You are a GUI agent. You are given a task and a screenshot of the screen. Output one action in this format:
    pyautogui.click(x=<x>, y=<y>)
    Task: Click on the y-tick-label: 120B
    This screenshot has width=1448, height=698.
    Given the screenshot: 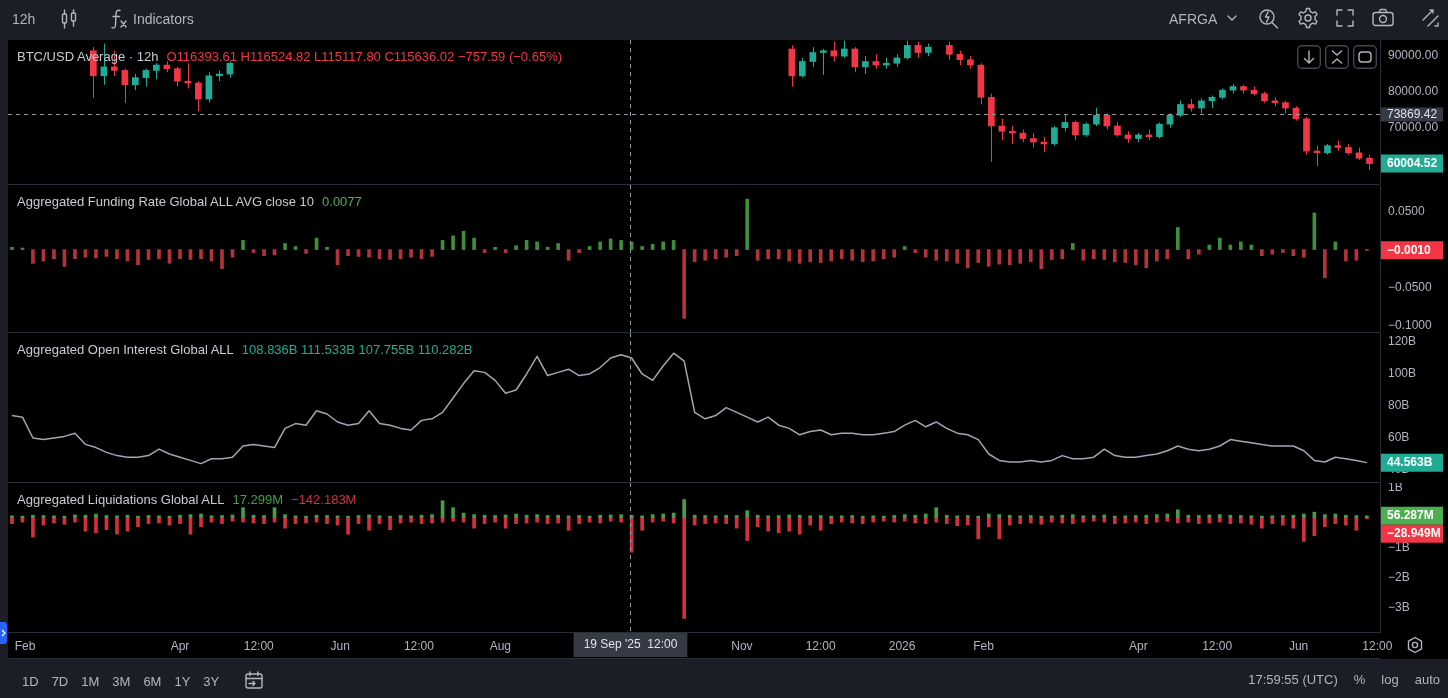 What is the action you would take?
    pyautogui.click(x=1402, y=341)
    